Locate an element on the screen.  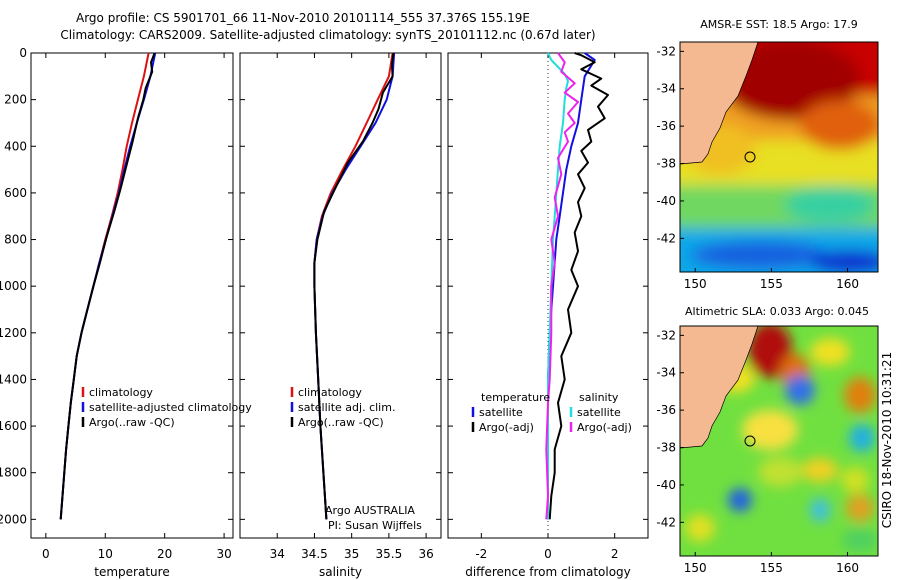
depth-tick-label: 2000 is located at coordinates (13, 519).